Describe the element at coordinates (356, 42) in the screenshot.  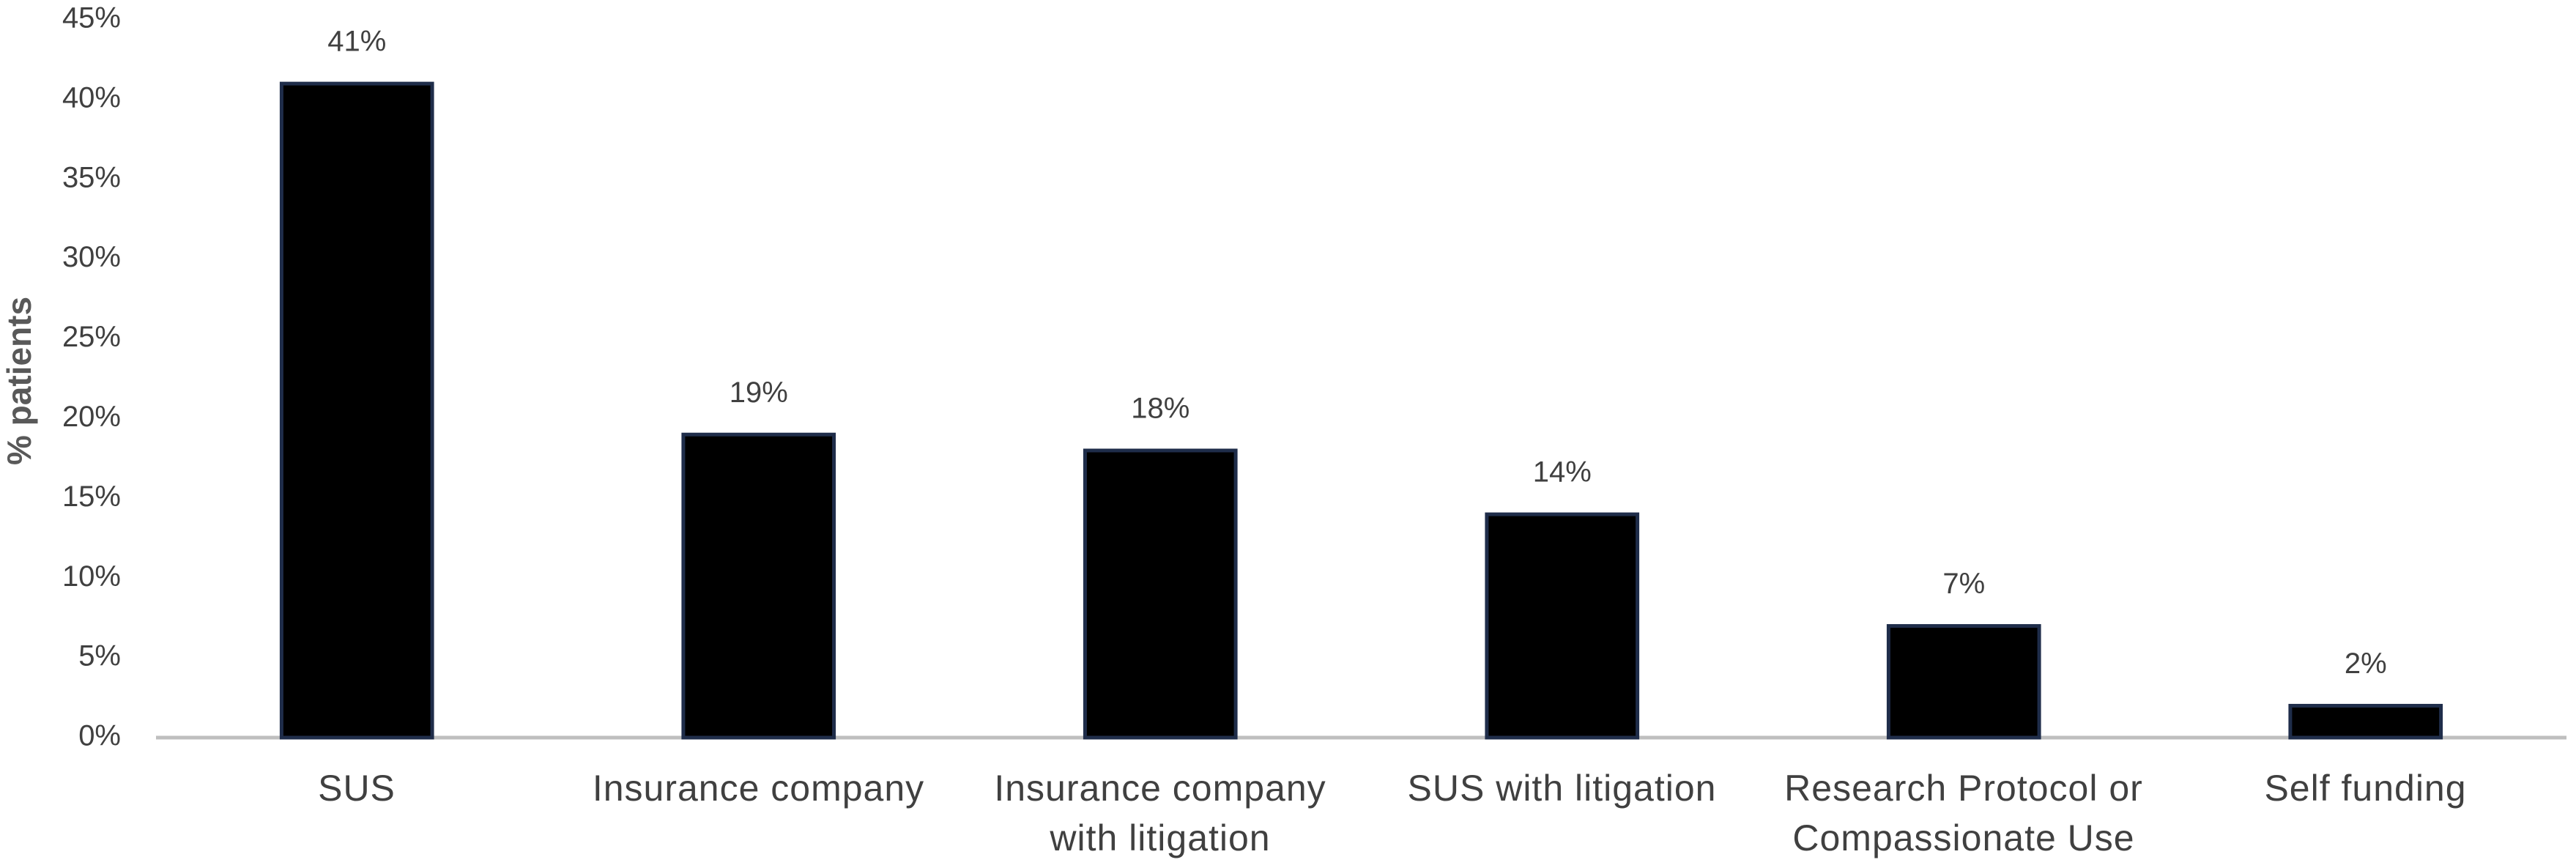
I see `value-label: 41%` at that location.